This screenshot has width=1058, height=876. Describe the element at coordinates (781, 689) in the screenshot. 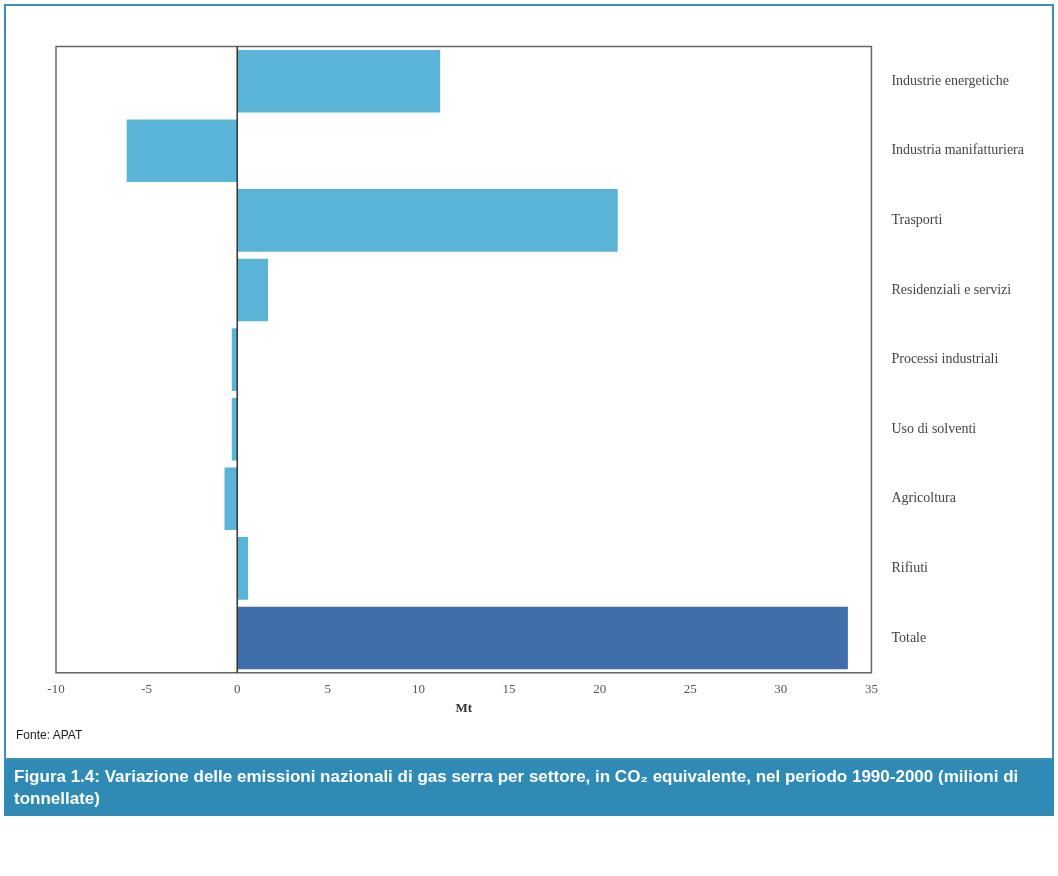

I see `x-tick-label: 30` at that location.